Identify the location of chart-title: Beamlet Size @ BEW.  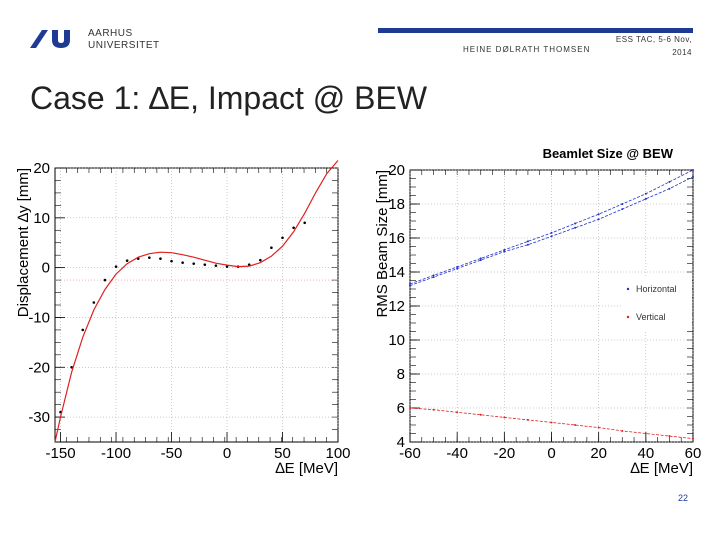
(608, 153).